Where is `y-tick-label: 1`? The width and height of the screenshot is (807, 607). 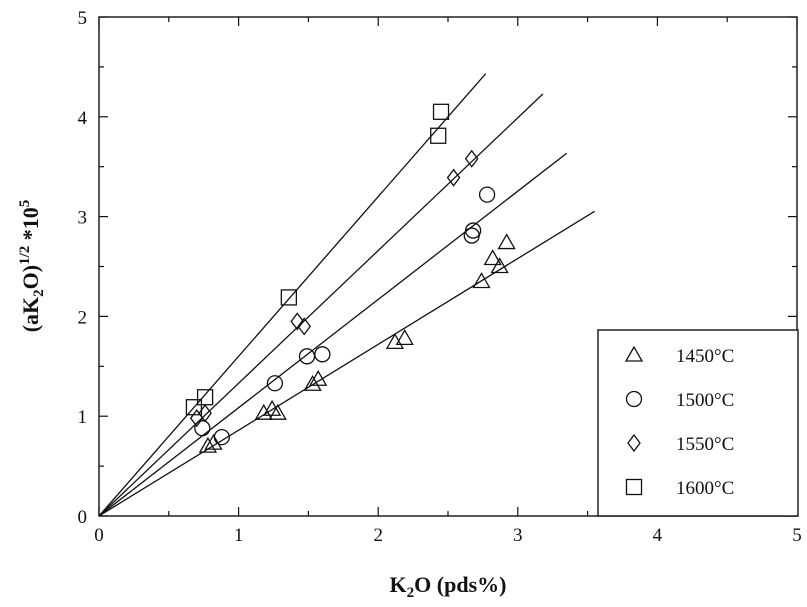 y-tick-label: 1 is located at coordinates (83, 417).